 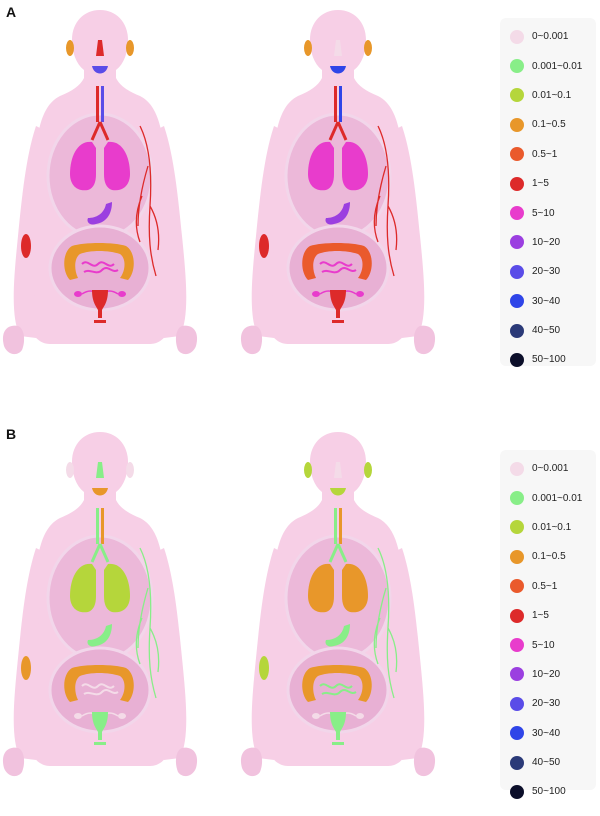 I want to click on esophagus, so click(x=340, y=104).